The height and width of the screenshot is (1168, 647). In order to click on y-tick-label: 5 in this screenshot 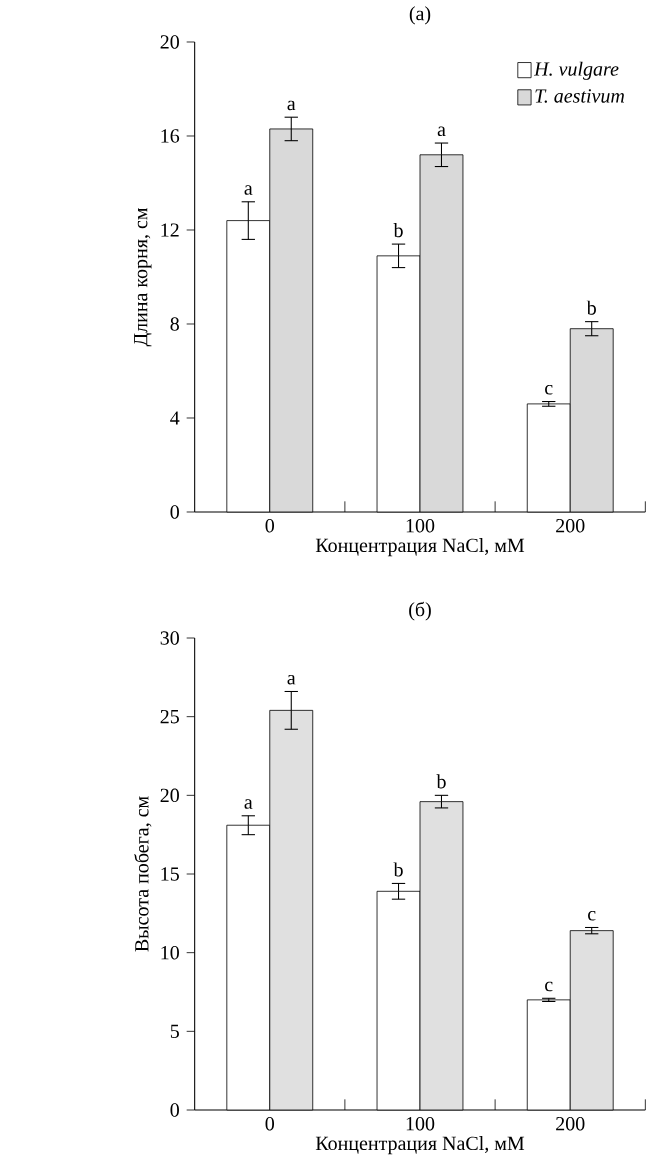, I will do `click(174, 1031)`.